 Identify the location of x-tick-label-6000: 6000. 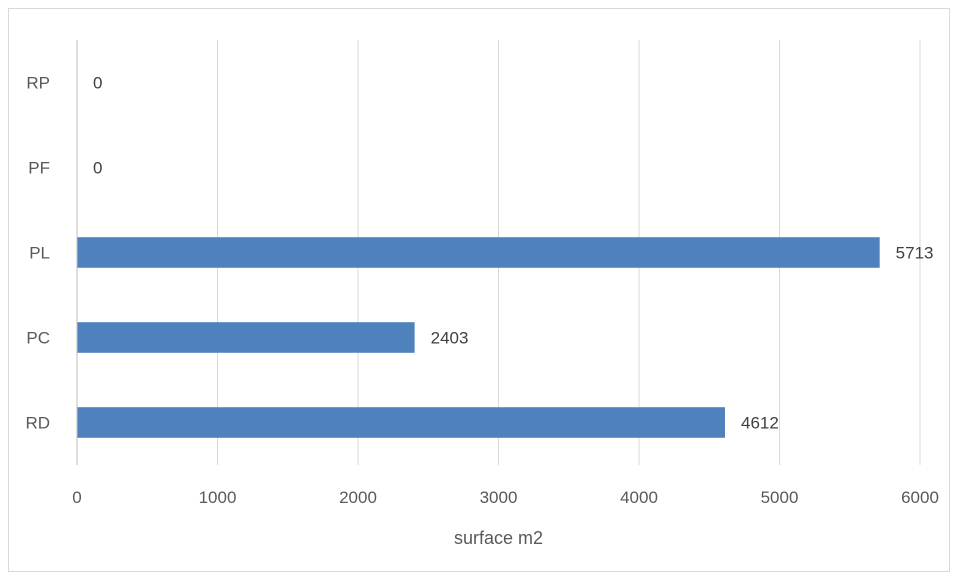
(920, 497).